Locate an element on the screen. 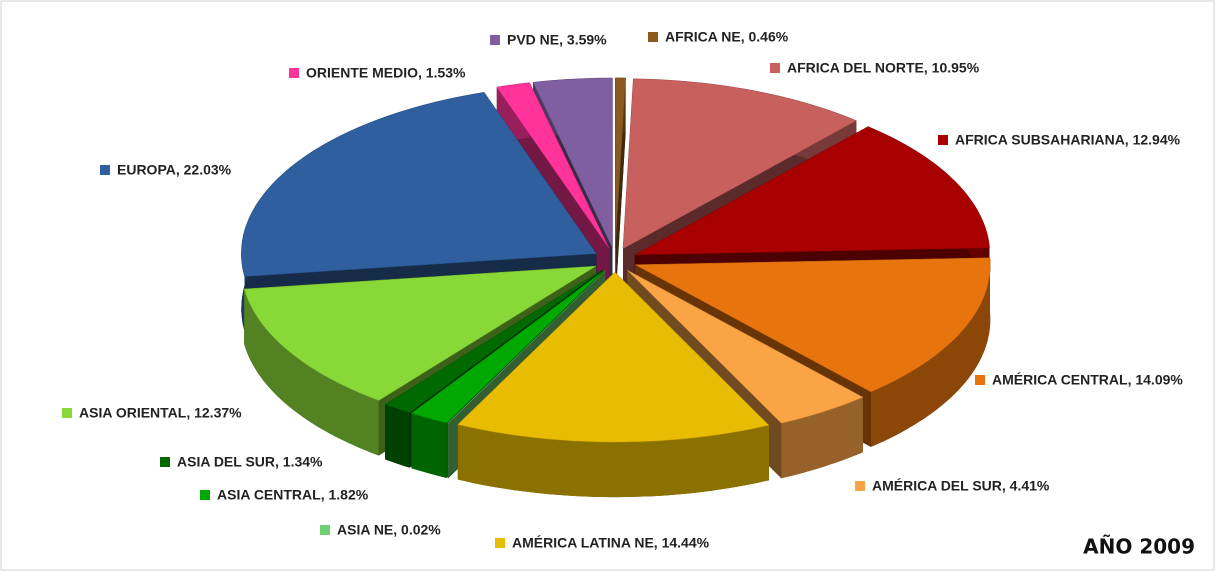 This screenshot has height=571, width=1215. data-label: AMÉRICA DEL SUR, 4.41% is located at coordinates (961, 486).